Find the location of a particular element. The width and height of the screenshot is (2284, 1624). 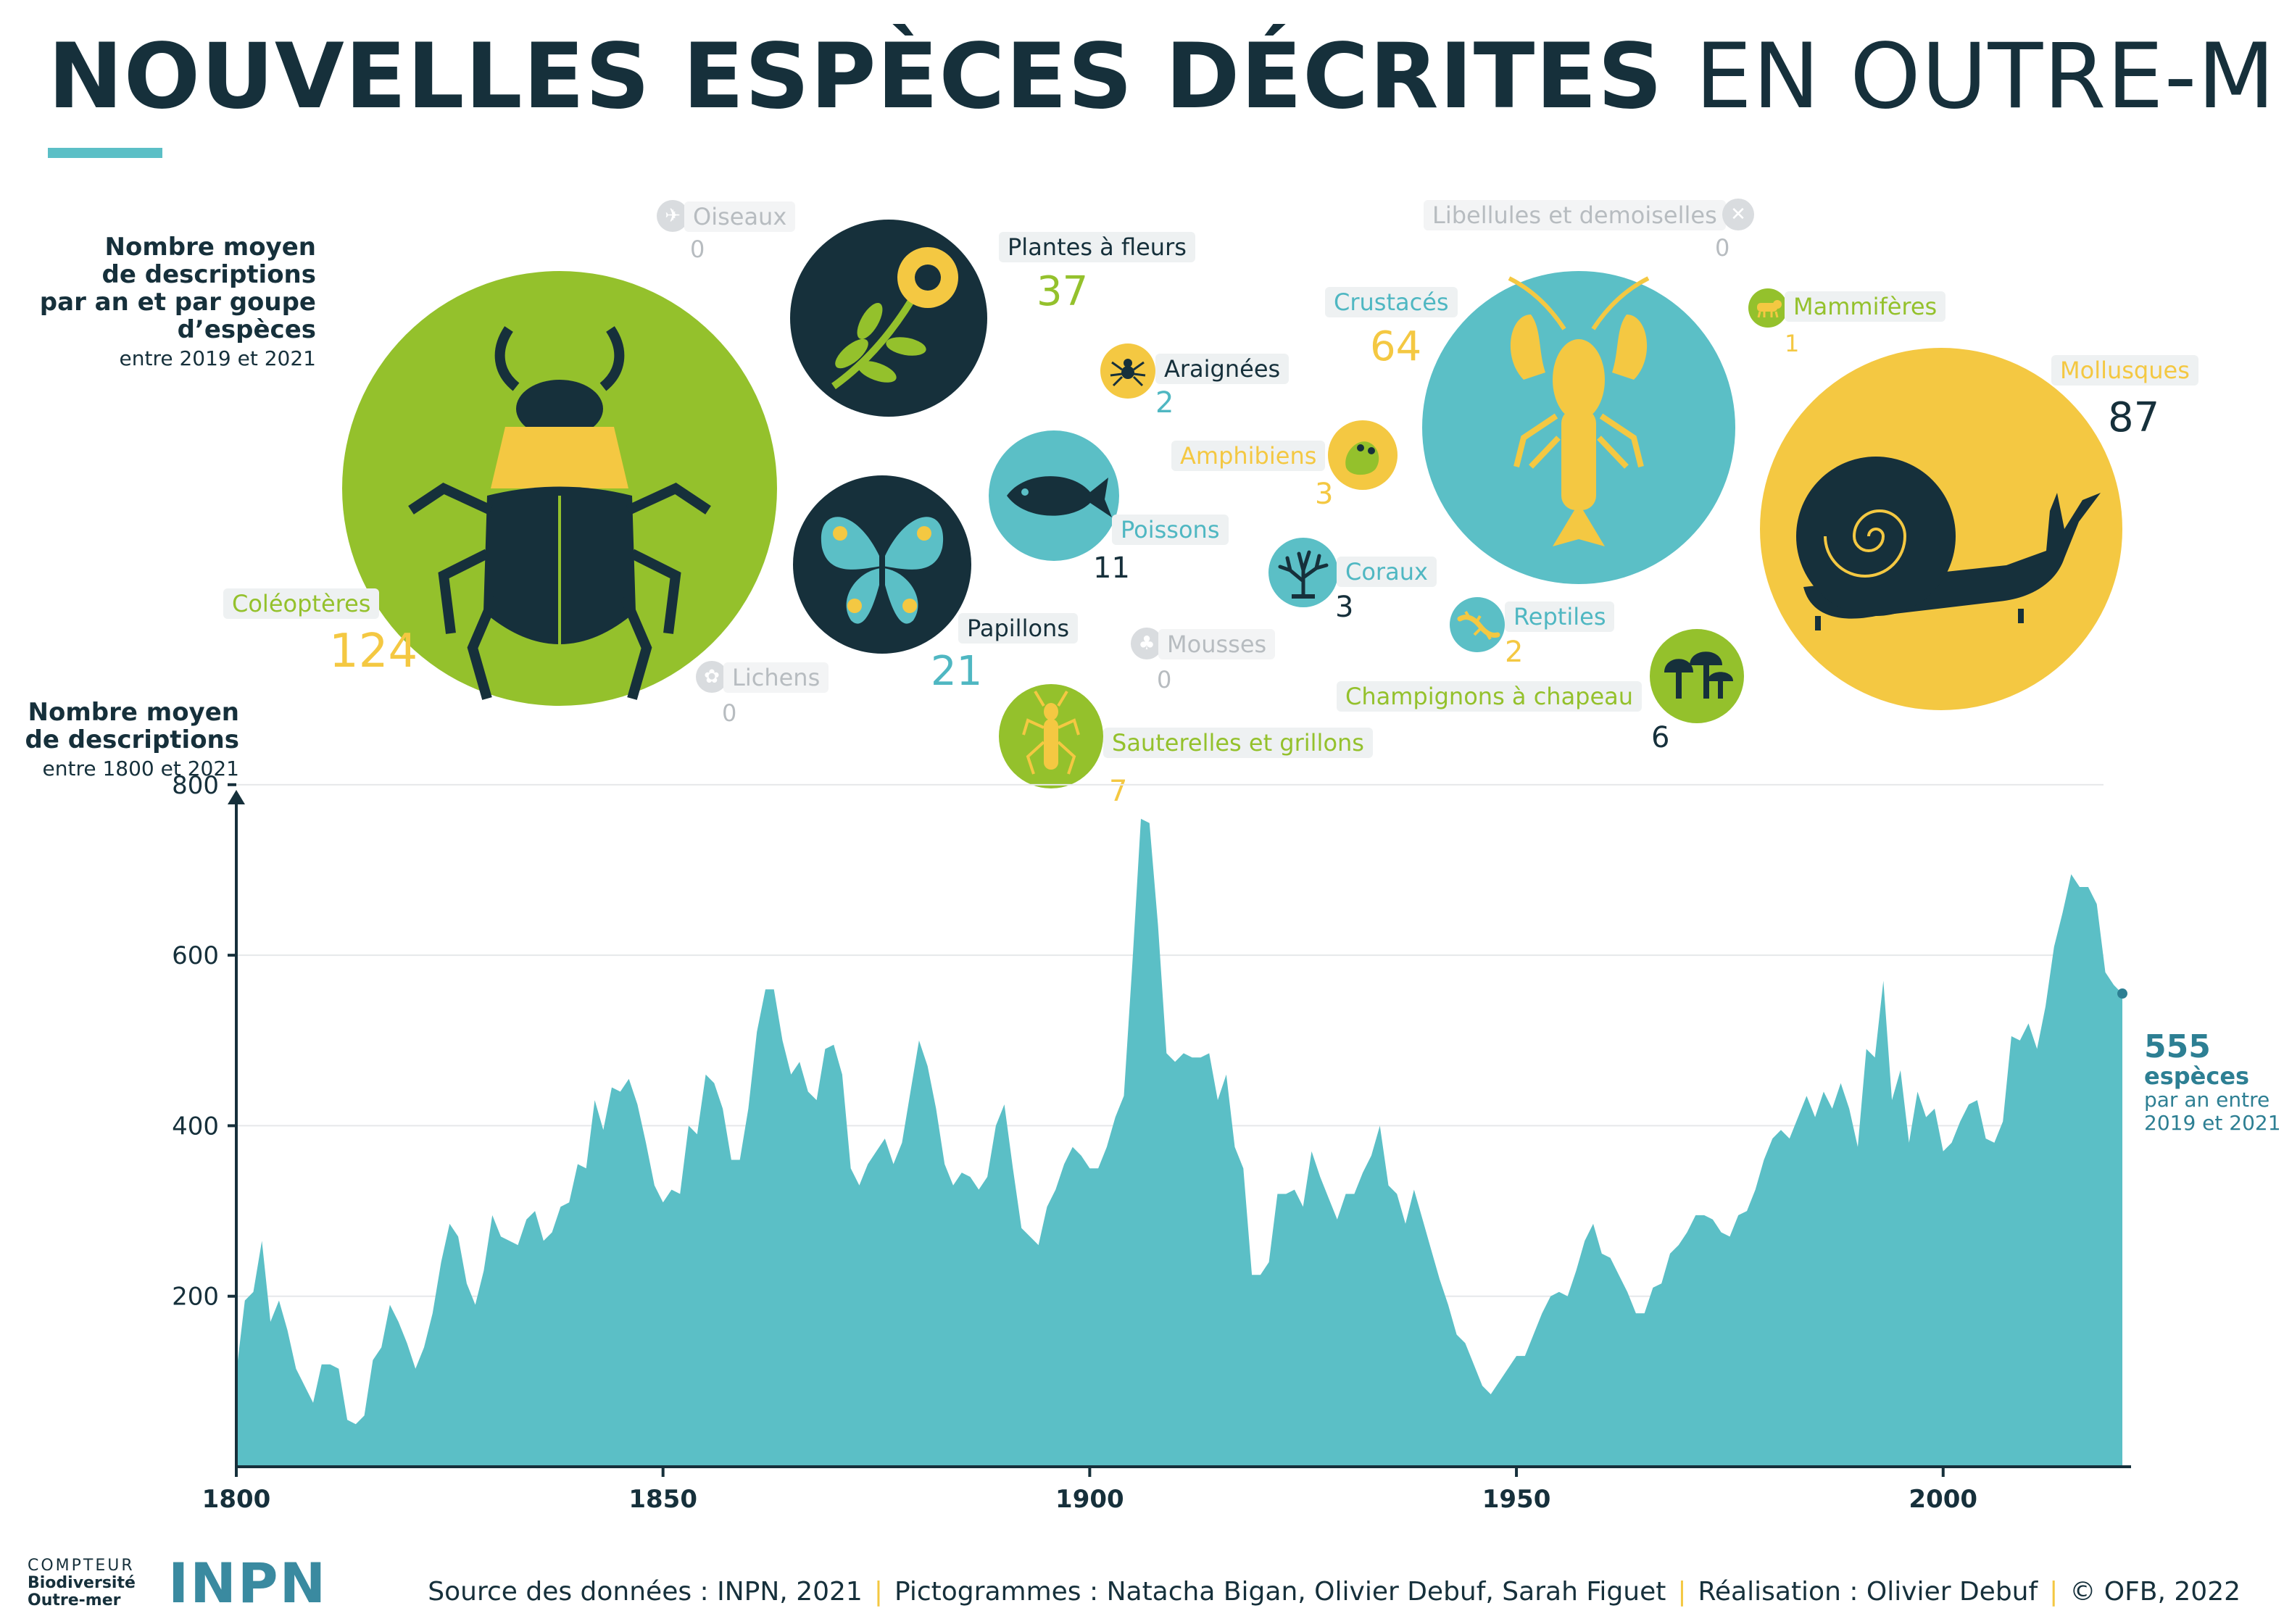

mammal-icon is located at coordinates (1769, 309).